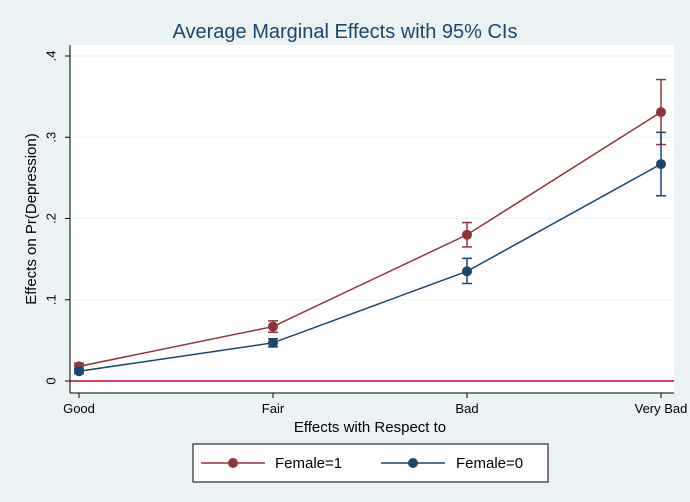  Describe the element at coordinates (413, 463) in the screenshot. I see `legend-female0-marker` at that location.